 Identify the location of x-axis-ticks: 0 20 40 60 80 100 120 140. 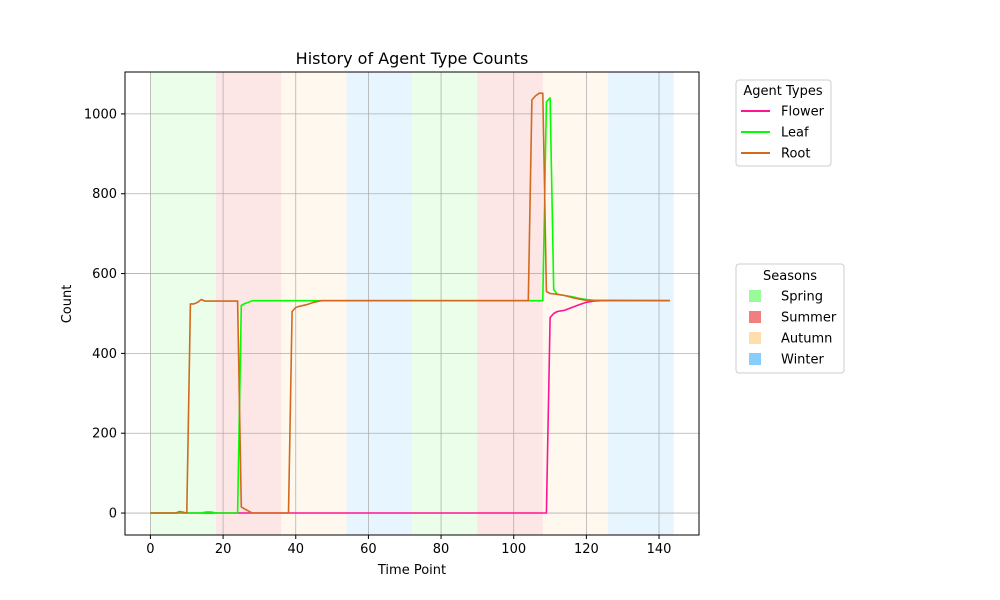
(408, 546).